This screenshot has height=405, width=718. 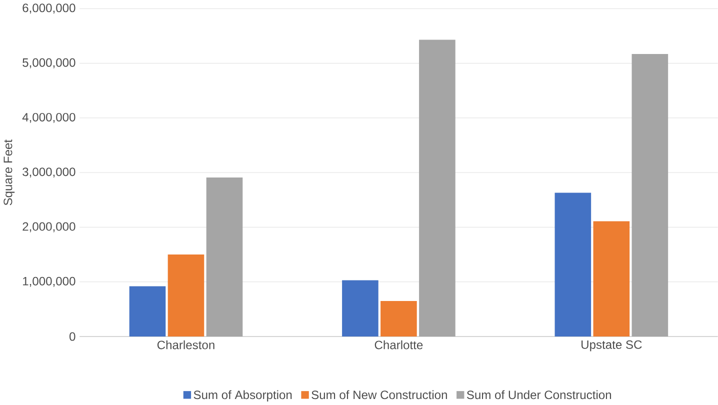 I want to click on x-tick-label: Charleston, so click(x=185, y=345).